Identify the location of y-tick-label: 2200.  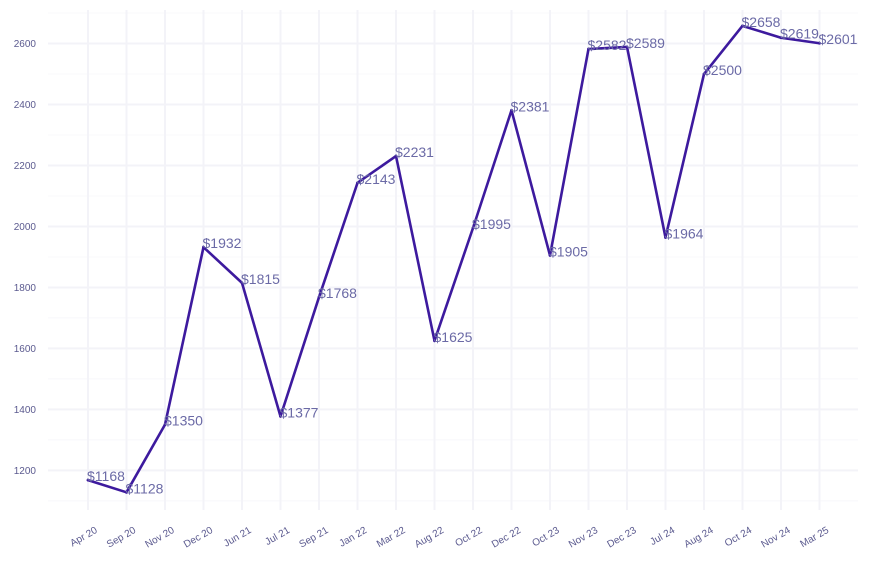
(25, 166).